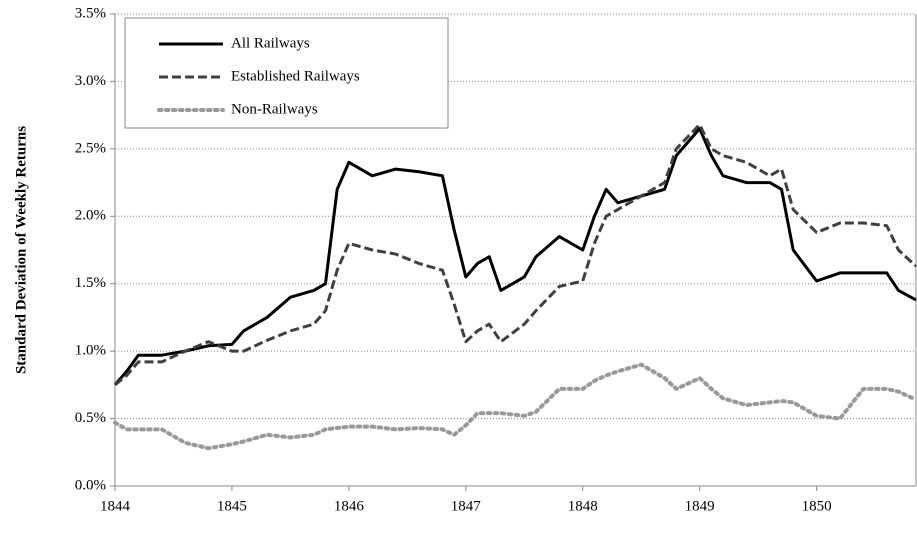  Describe the element at coordinates (90, 216) in the screenshot. I see `y-tick-label: 2.0%` at that location.